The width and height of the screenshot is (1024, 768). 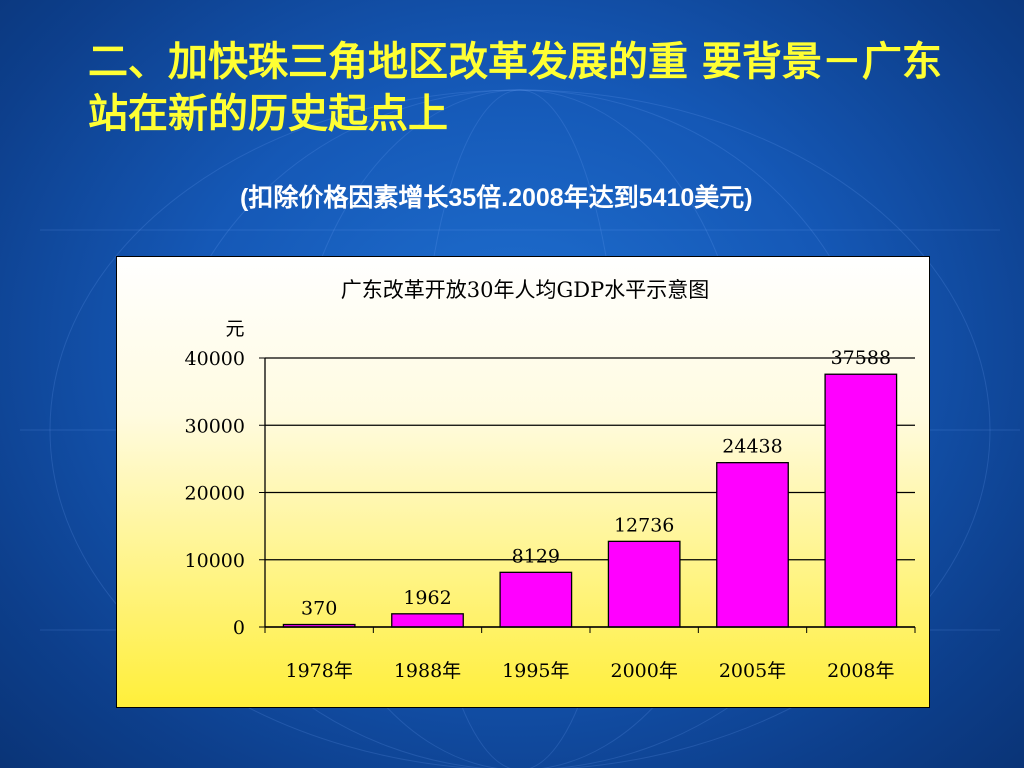 I want to click on x-axis-ticks: 1978年 1988年 1995年 2000年 2005年 2008年, so click(x=590, y=654).